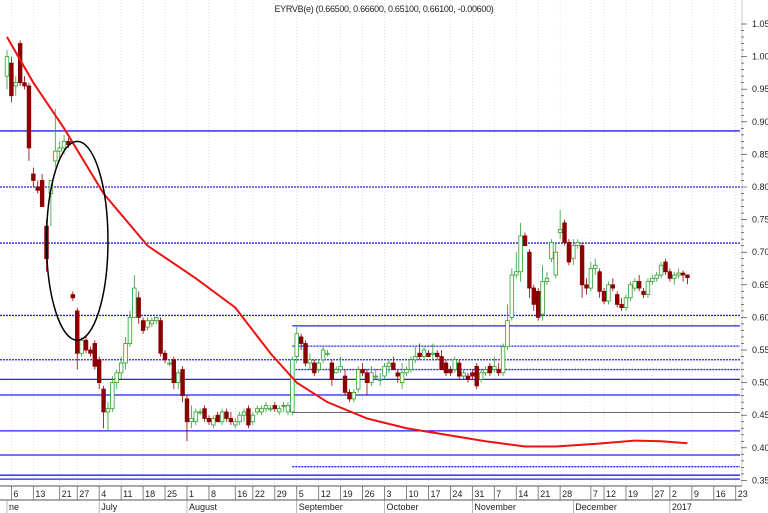  Describe the element at coordinates (760, 448) in the screenshot. I see `y-tick-label: 0.40` at that location.